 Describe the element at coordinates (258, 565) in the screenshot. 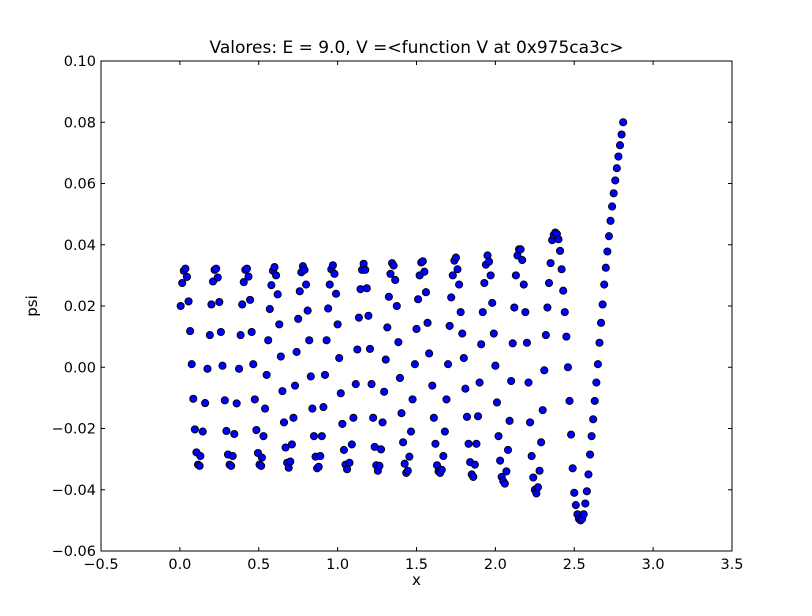

I see `x-tick-label: 0.5` at that location.